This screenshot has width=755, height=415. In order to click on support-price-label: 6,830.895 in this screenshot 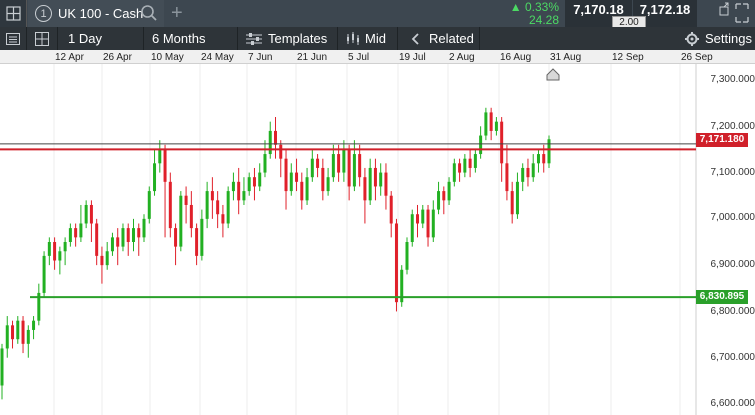, I will do `click(722, 297)`.